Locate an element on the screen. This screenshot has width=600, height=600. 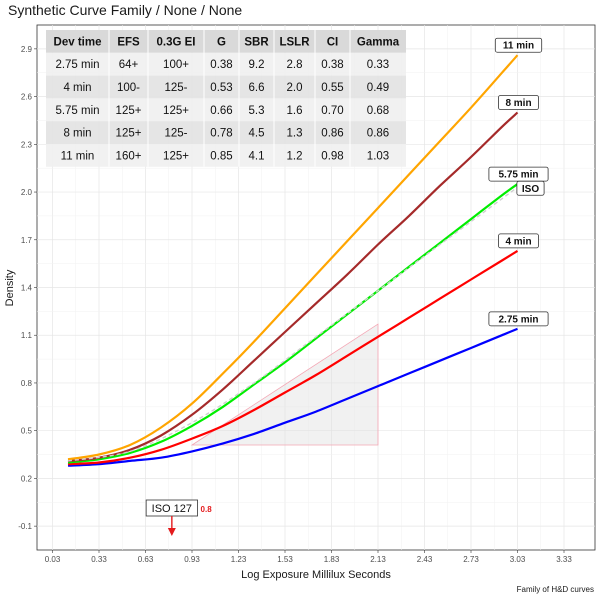
table-header-cell: G is located at coordinates (221, 42).